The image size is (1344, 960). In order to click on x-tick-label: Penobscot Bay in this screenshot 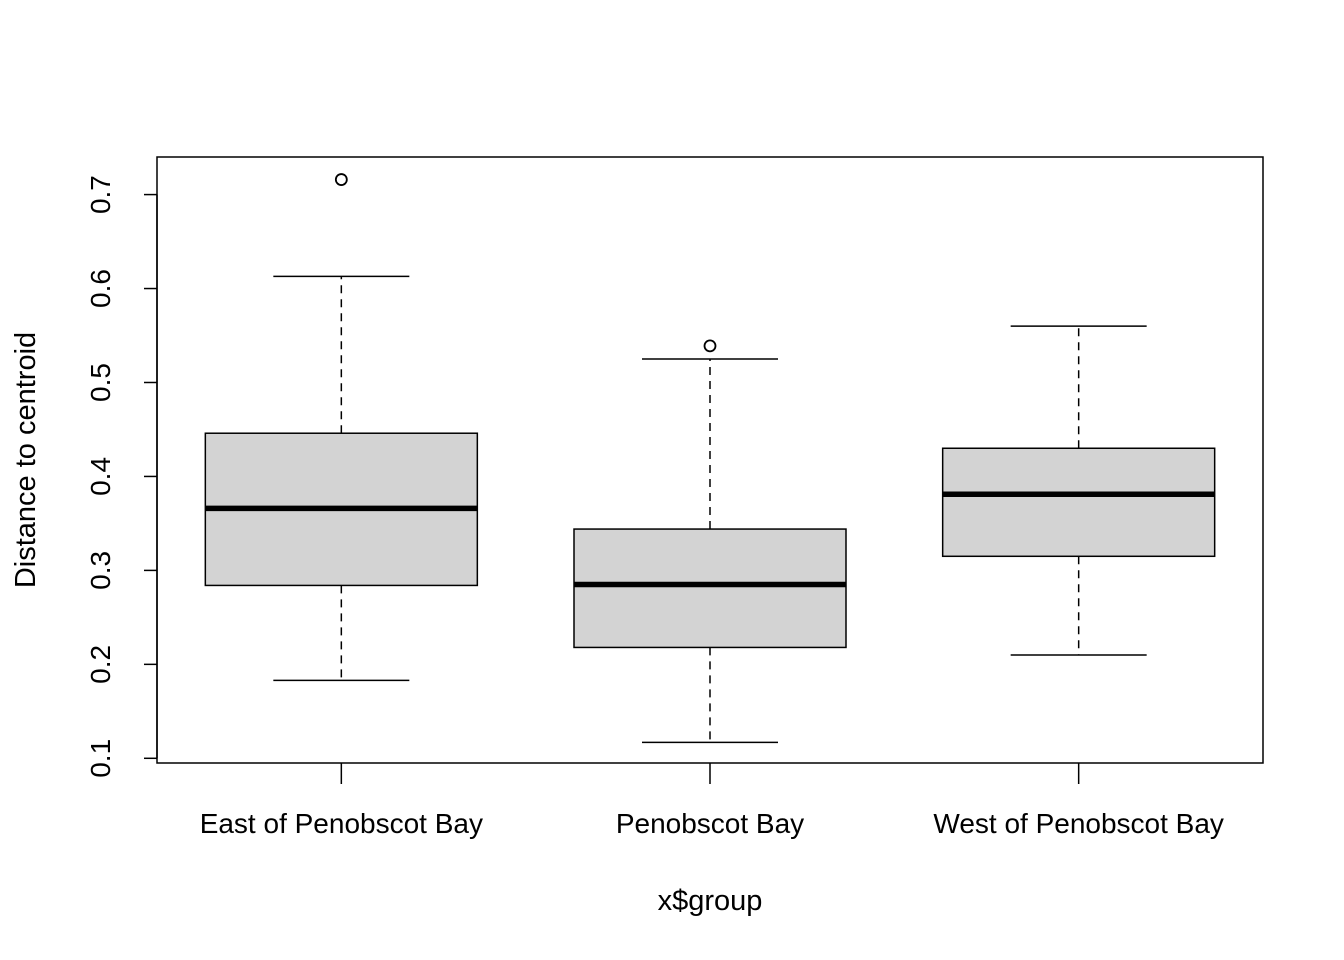, I will do `click(710, 823)`.